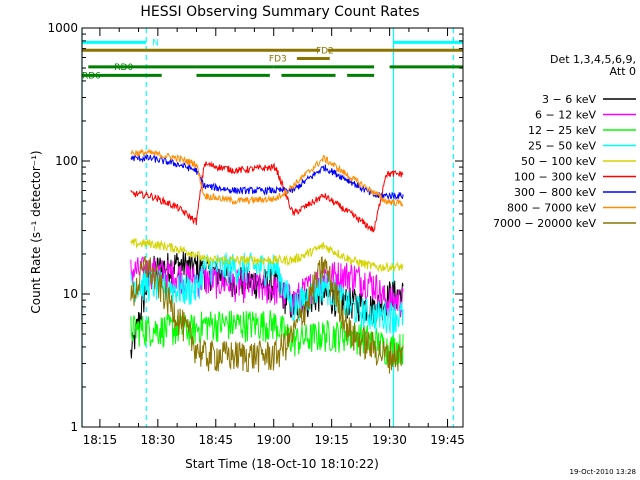 This screenshot has height=480, width=640. What do you see at coordinates (555, 192) in the screenshot?
I see `legend-label: 300 − 800 keV` at bounding box center [555, 192].